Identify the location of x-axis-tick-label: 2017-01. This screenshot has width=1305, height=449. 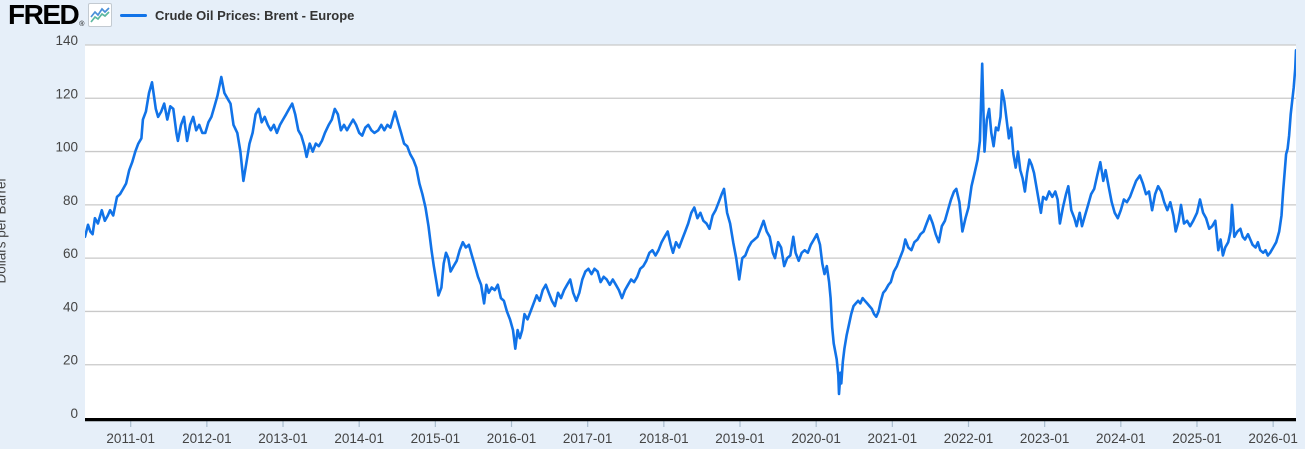
(588, 438).